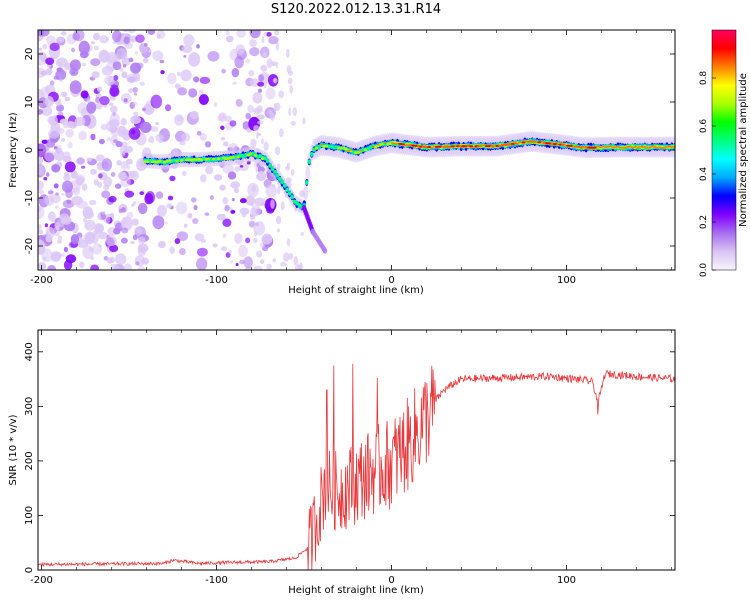  I want to click on ridge-halo, so click(306, 192).